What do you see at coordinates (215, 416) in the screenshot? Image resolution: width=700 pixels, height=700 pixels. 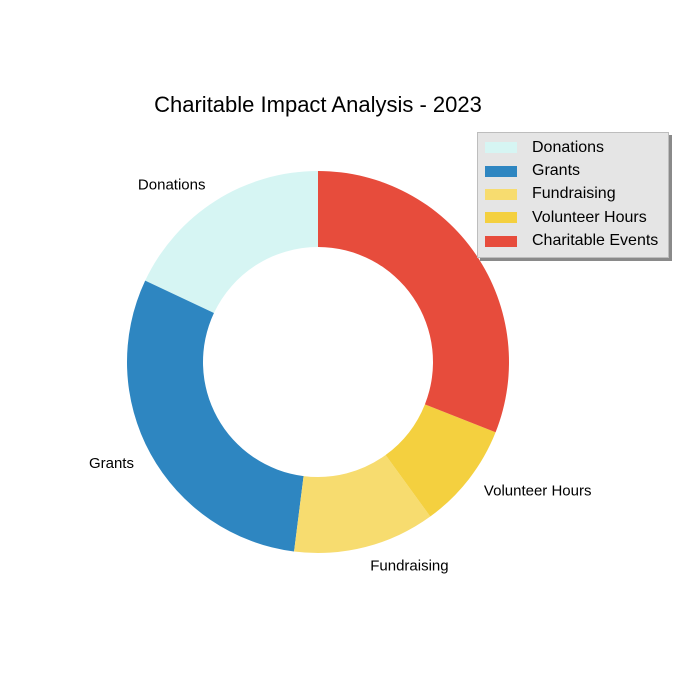 I see `slice-grants` at bounding box center [215, 416].